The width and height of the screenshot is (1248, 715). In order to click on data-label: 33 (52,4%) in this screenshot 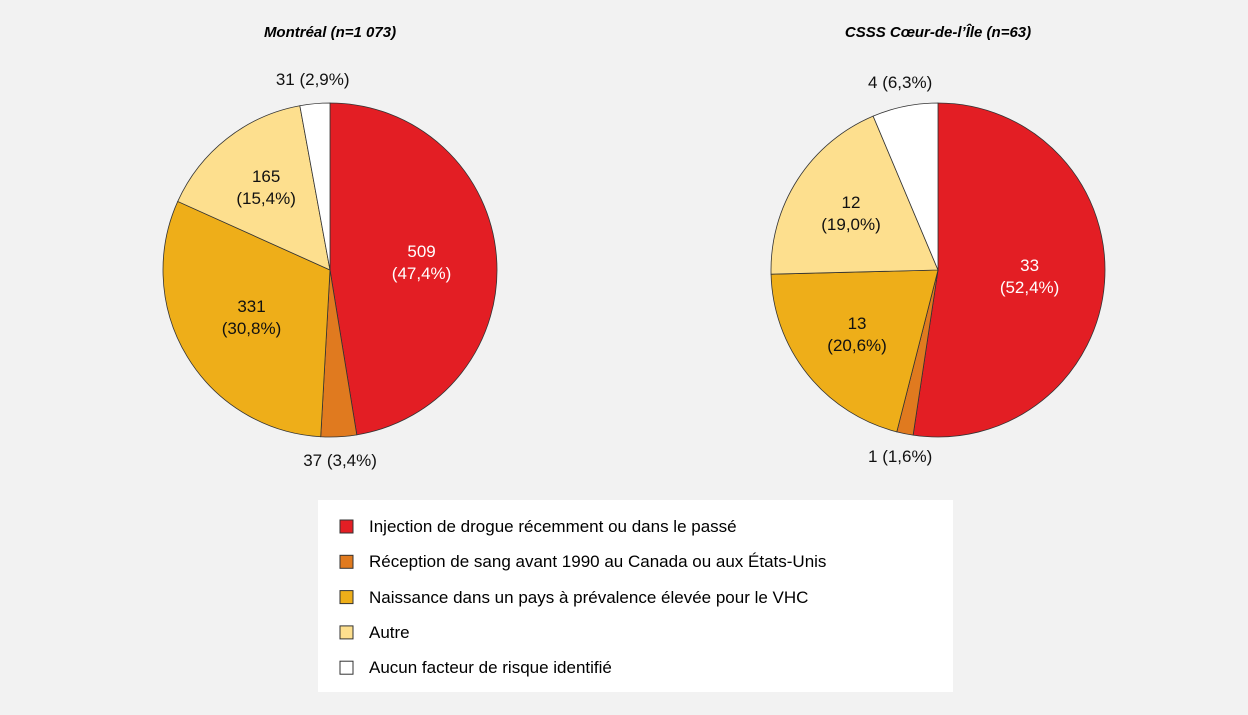, I will do `click(1029, 276)`.